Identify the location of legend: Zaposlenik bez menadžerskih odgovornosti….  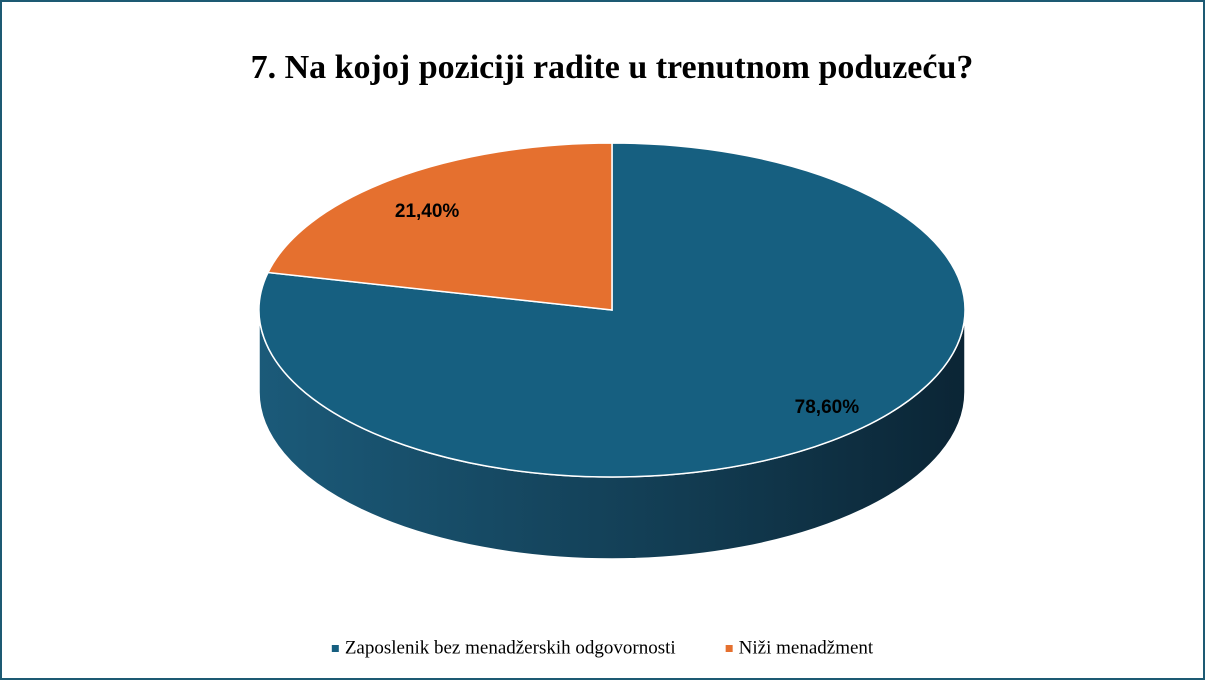
(602, 647).